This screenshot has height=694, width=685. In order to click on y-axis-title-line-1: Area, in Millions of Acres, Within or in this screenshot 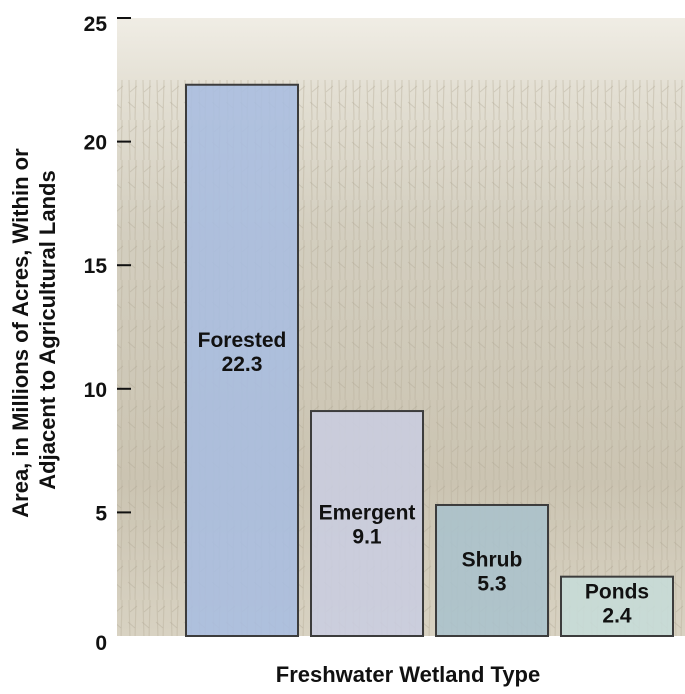, I will do `click(20, 333)`.